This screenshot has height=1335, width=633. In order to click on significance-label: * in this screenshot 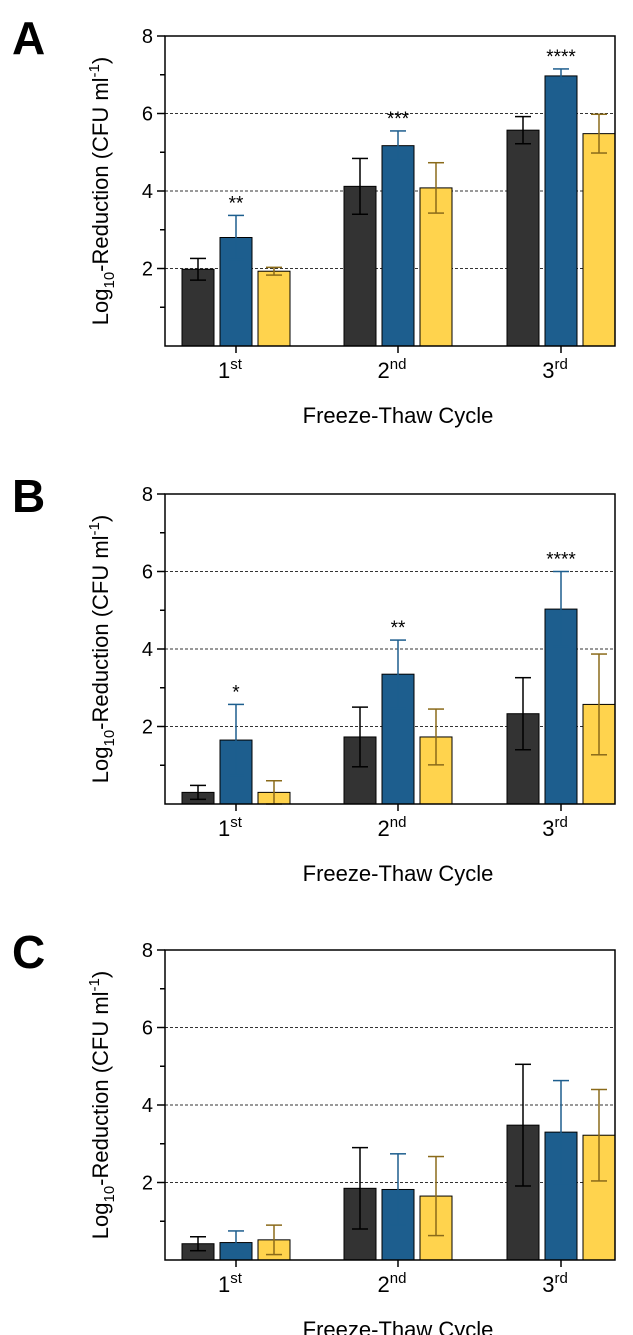, I will do `click(236, 692)`.